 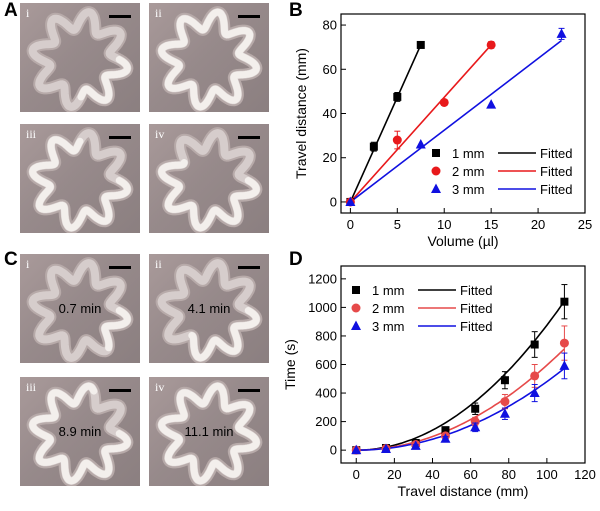 I want to click on x-axis-label: Volume (µl), so click(x=462, y=241).